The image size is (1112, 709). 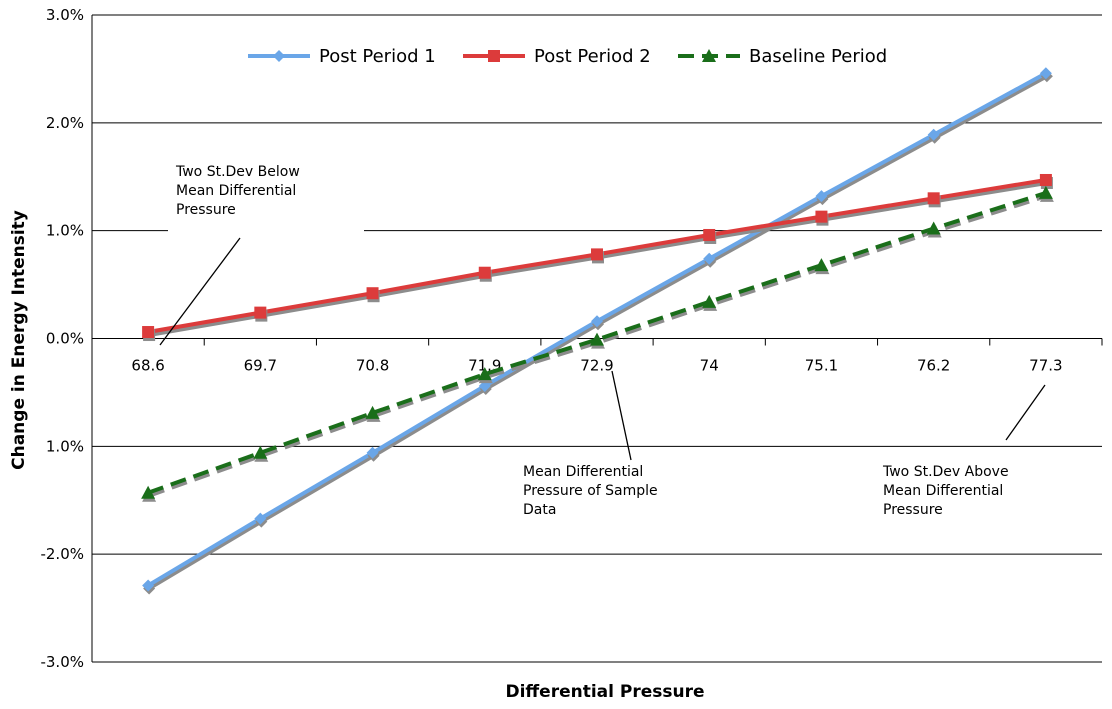 I want to click on legend-item: Baseline Period, so click(x=782, y=56).